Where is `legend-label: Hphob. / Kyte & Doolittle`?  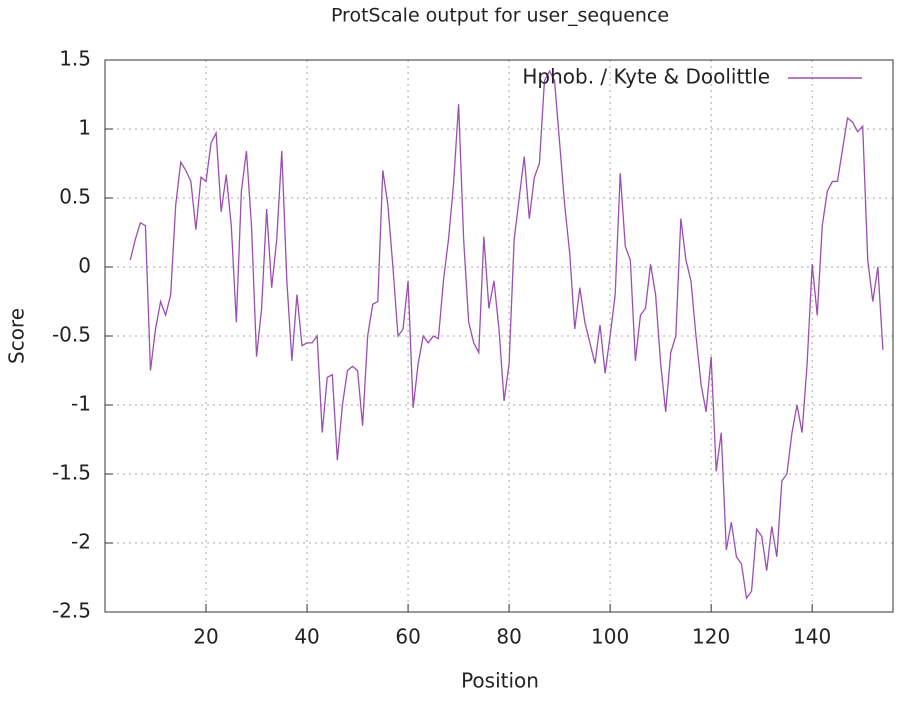 legend-label: Hphob. / Kyte & Doolittle is located at coordinates (646, 77).